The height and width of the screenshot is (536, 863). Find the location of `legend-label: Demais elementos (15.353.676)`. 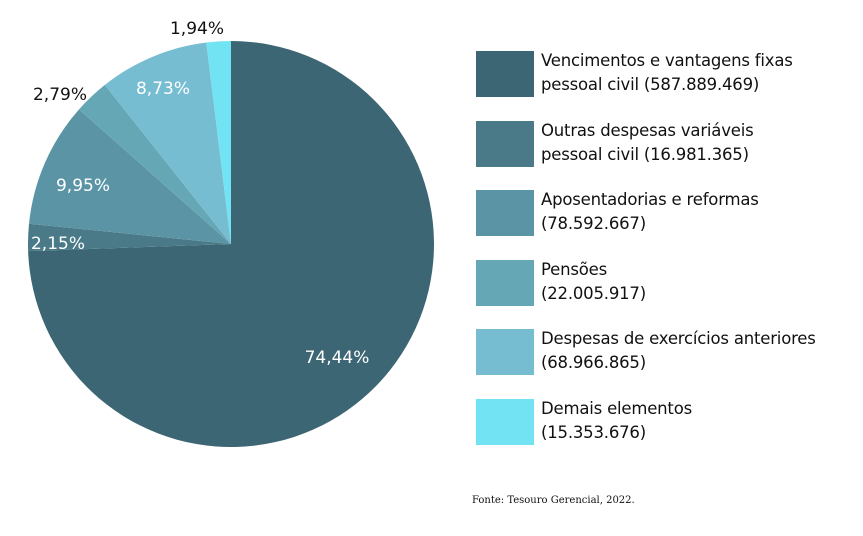

legend-label: Demais elementos (15.353.676) is located at coordinates (616, 421).